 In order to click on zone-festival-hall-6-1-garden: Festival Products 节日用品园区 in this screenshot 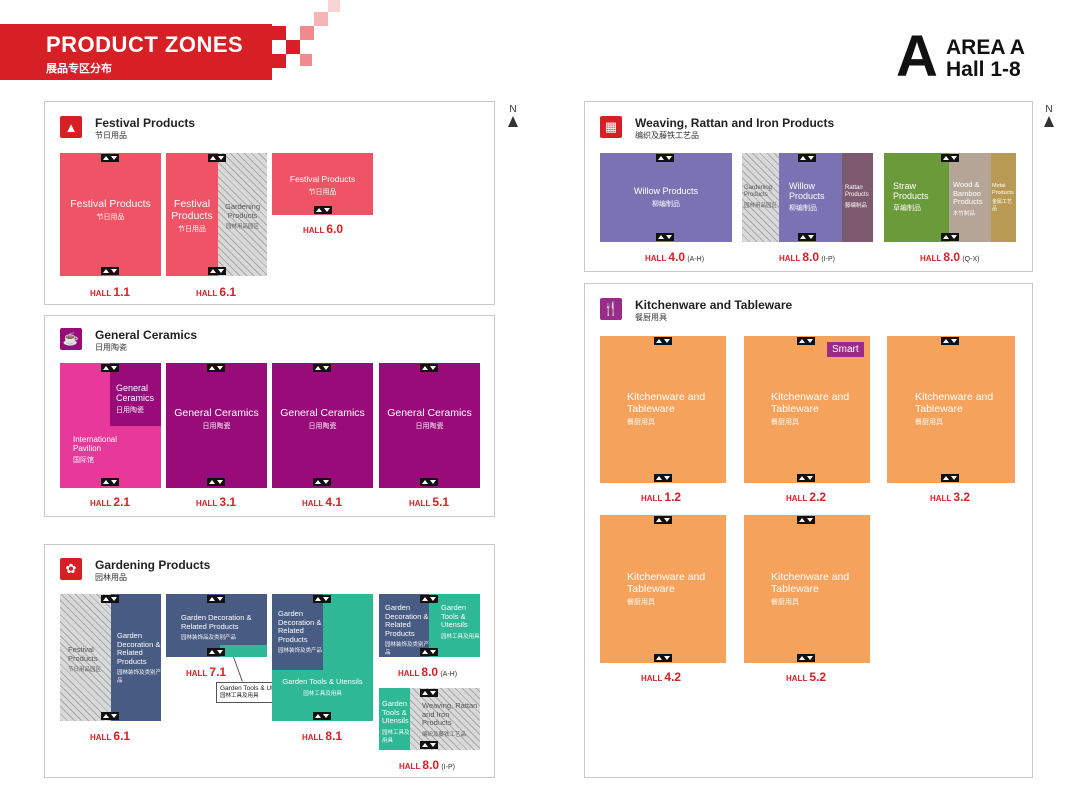, I will do `click(85, 657)`.